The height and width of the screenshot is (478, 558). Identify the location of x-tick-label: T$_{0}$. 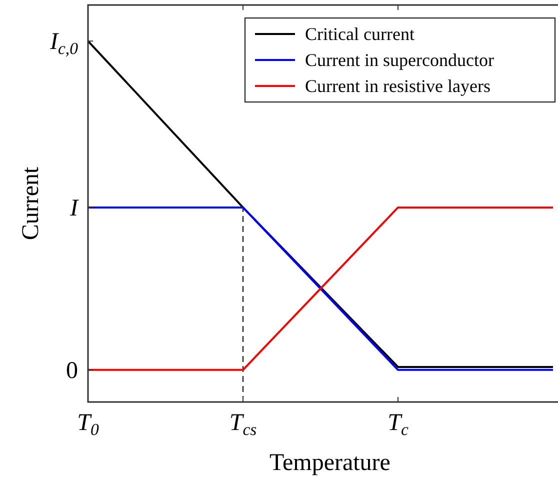
(88, 425).